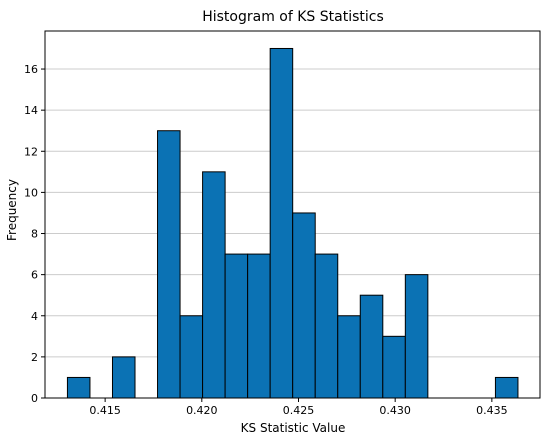 Image resolution: width=550 pixels, height=437 pixels. What do you see at coordinates (492, 410) in the screenshot?
I see `x-tick-label: 0.435` at bounding box center [492, 410].